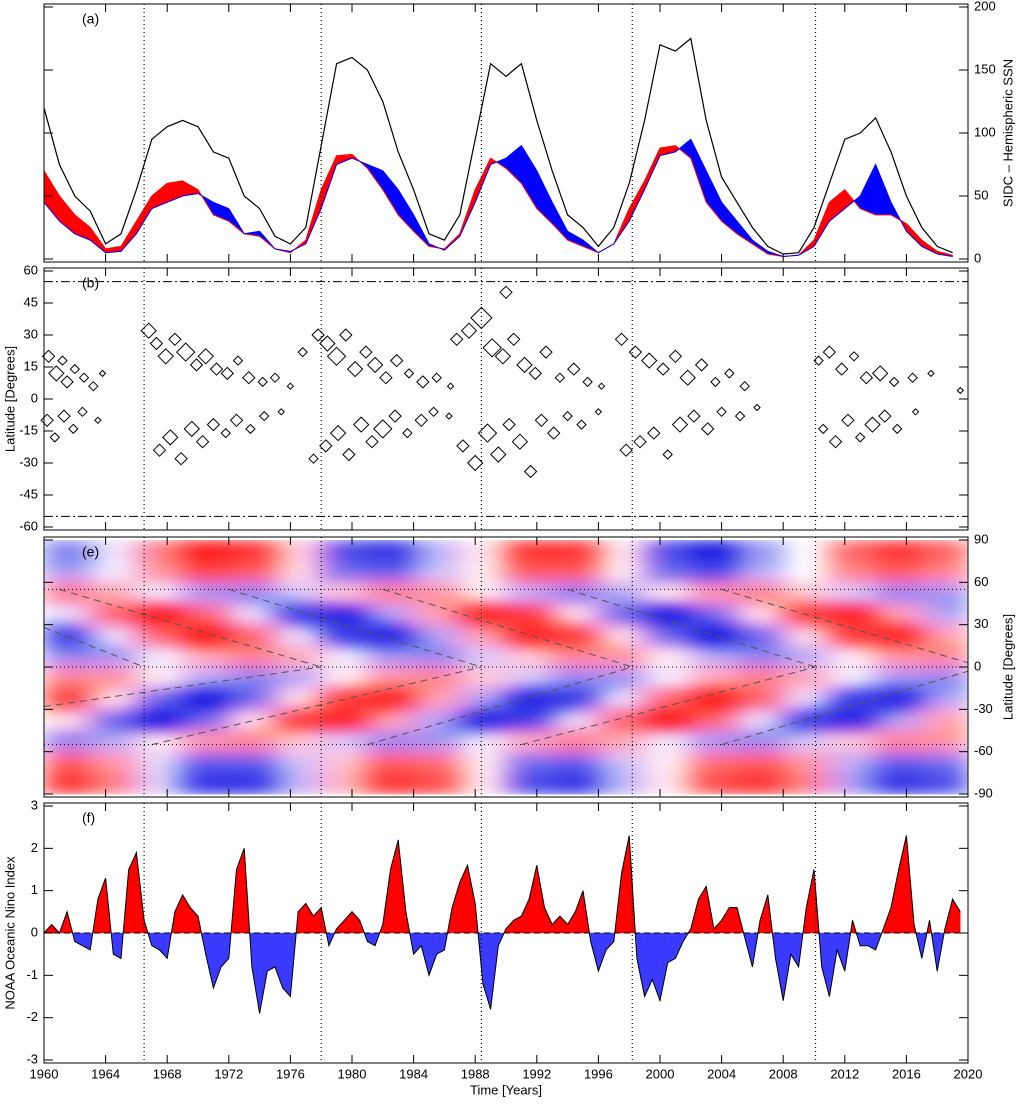 The image size is (1024, 1107). What do you see at coordinates (34, 847) in the screenshot?
I see `y-tick-label: 2` at bounding box center [34, 847].